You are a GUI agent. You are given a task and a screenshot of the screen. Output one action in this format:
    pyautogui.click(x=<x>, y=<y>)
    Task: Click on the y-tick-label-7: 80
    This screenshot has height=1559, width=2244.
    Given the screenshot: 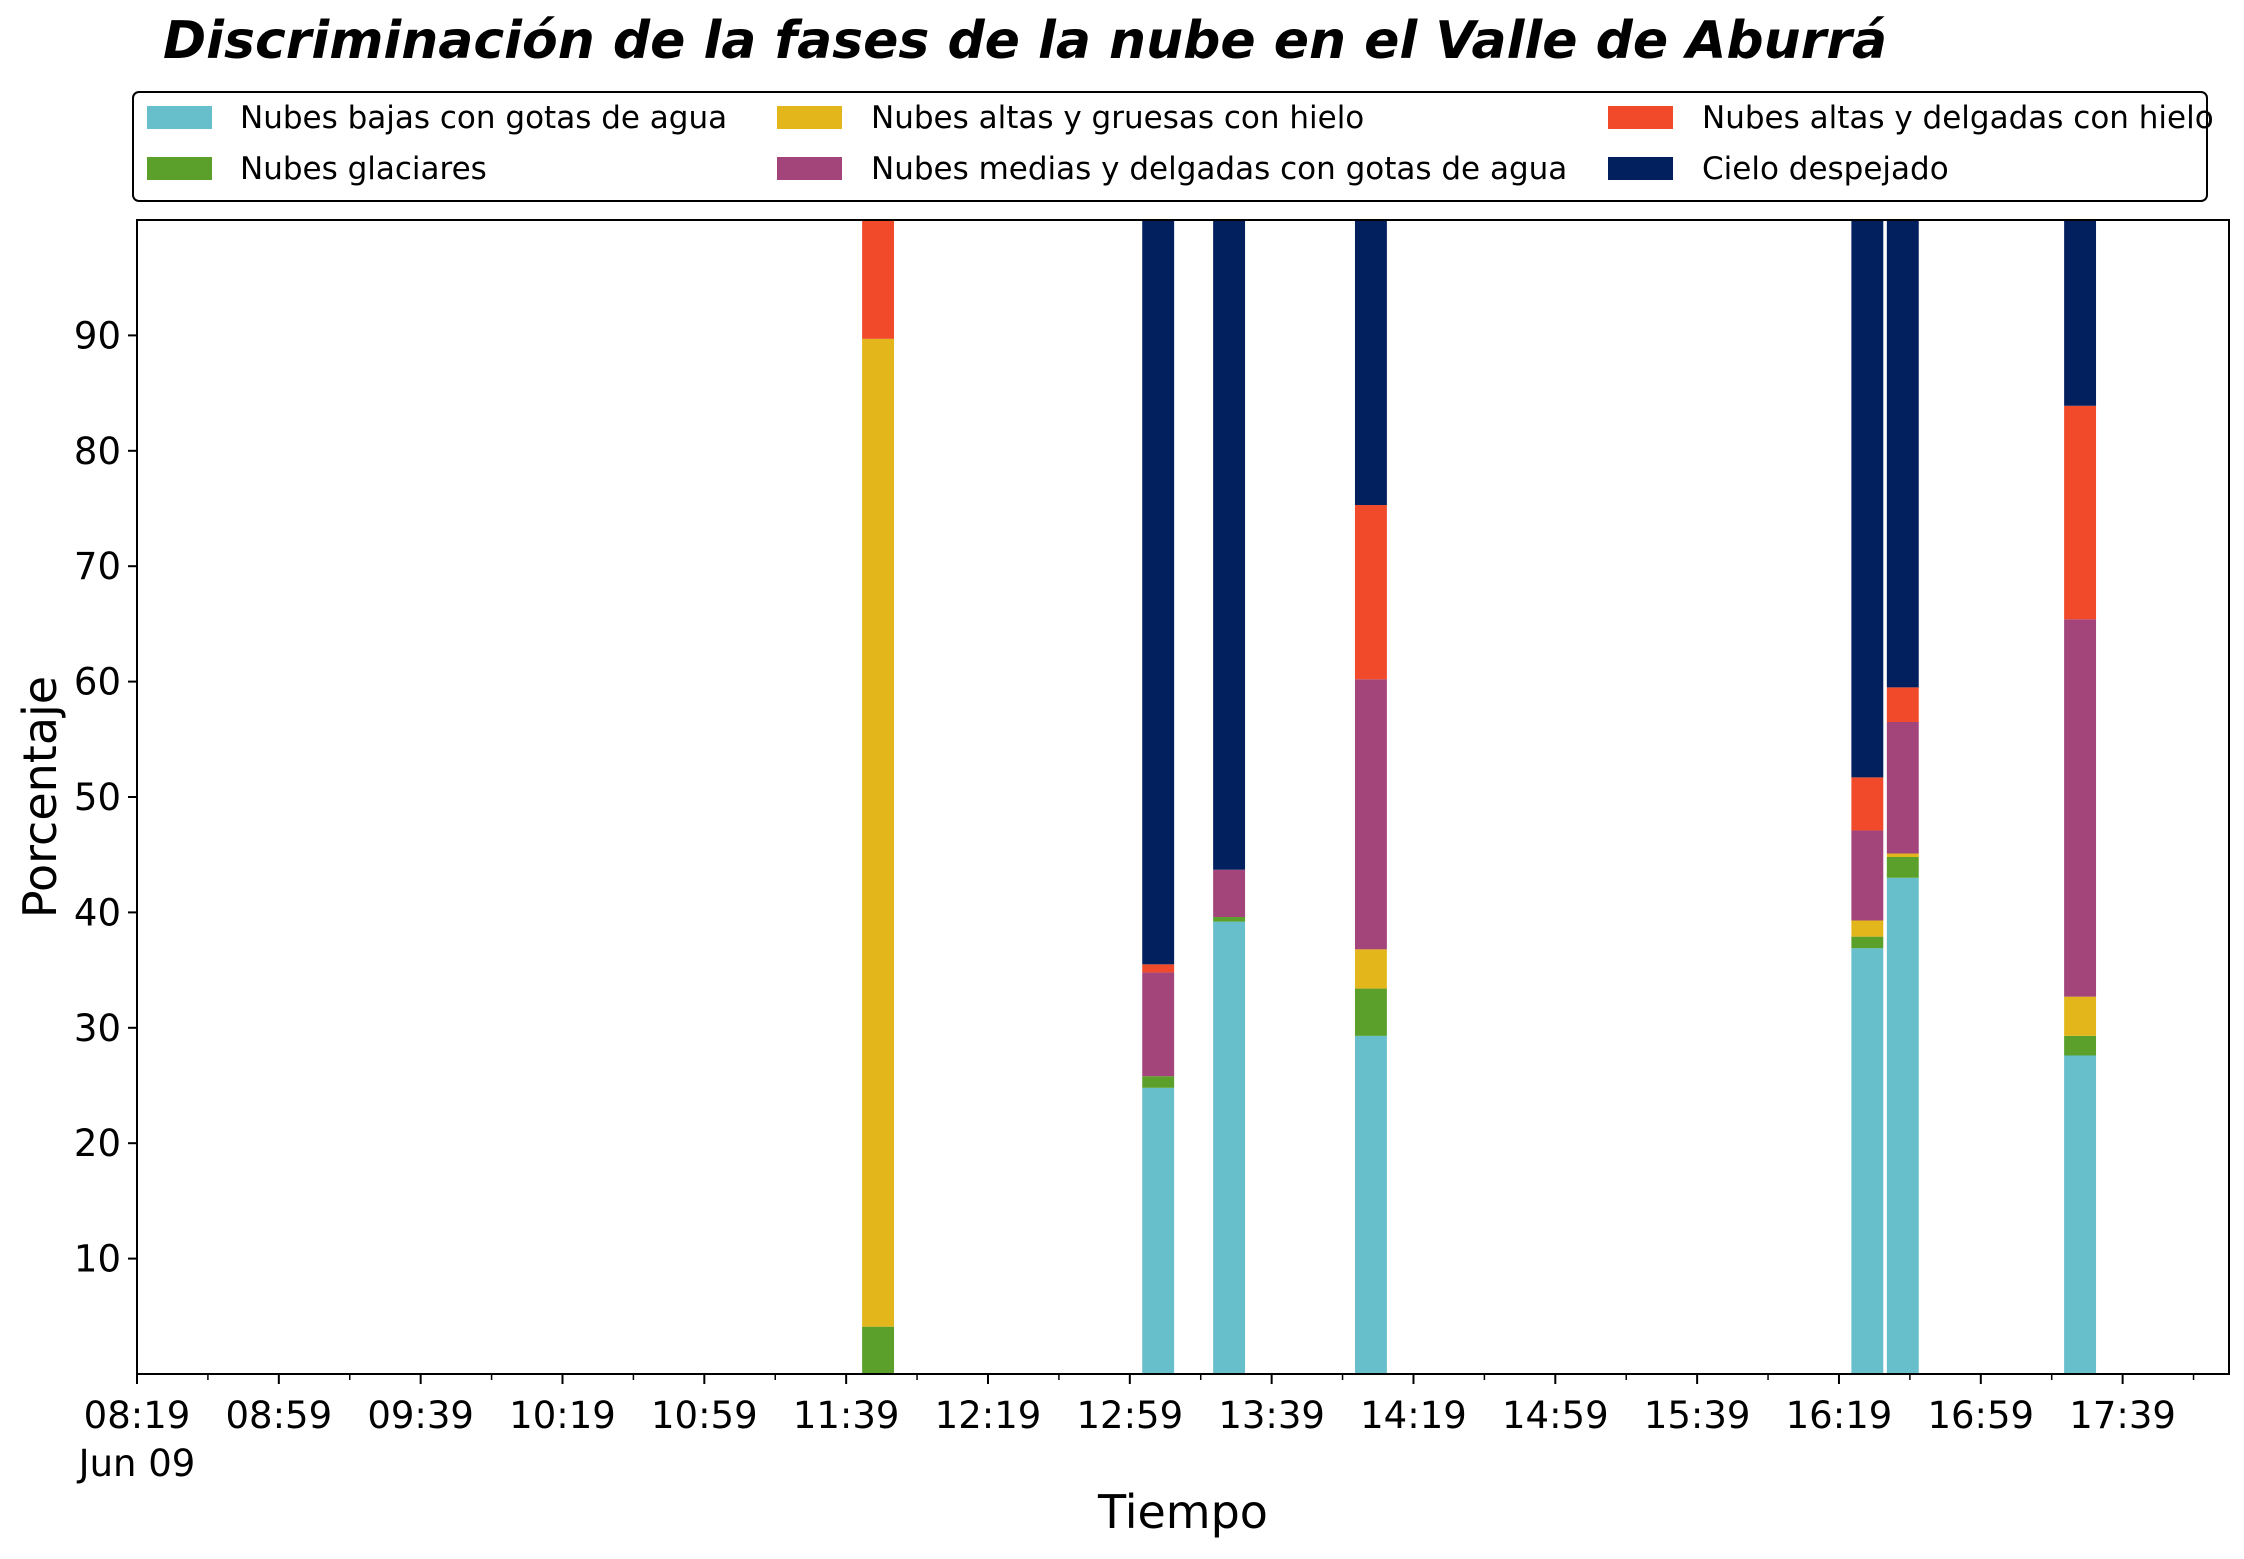 What is the action you would take?
    pyautogui.click(x=97, y=451)
    